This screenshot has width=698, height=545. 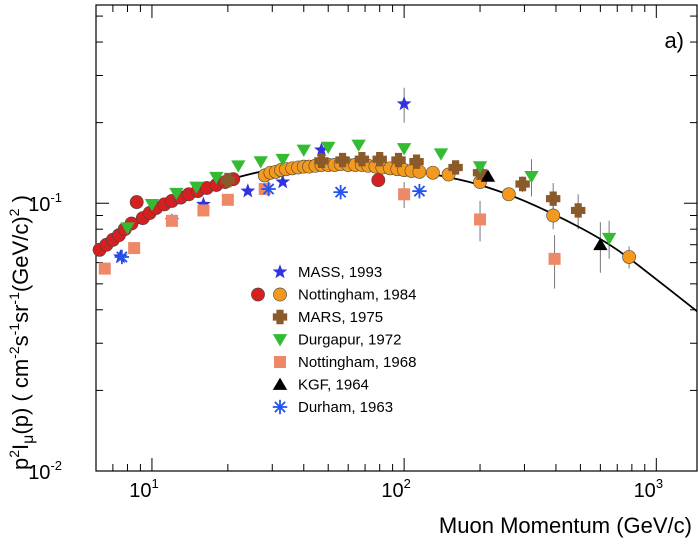 I want to click on y-tick-label: 10⁻², so click(x=45, y=471).